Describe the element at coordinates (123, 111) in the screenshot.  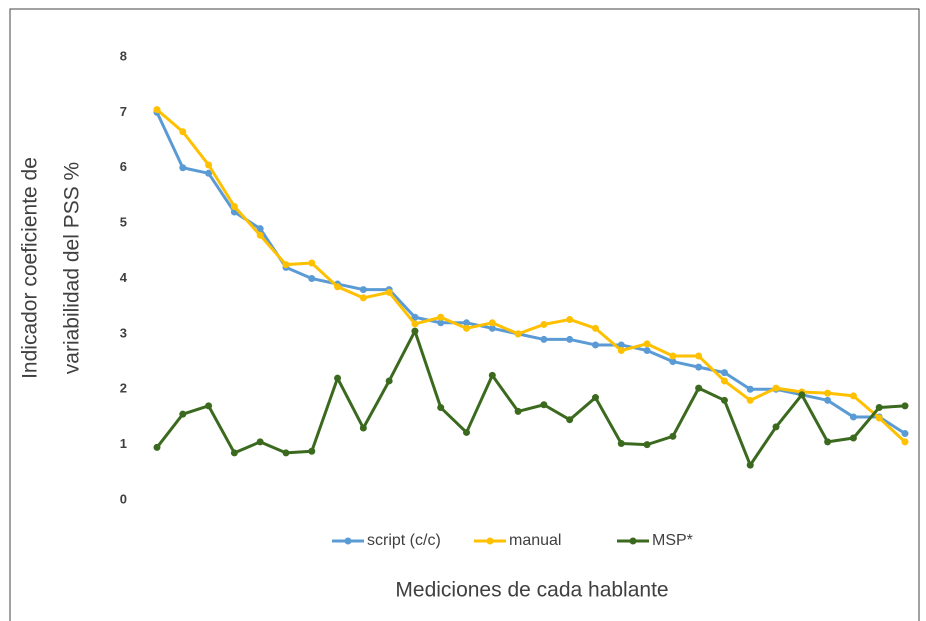
I see `y-tick-label: 7` at that location.